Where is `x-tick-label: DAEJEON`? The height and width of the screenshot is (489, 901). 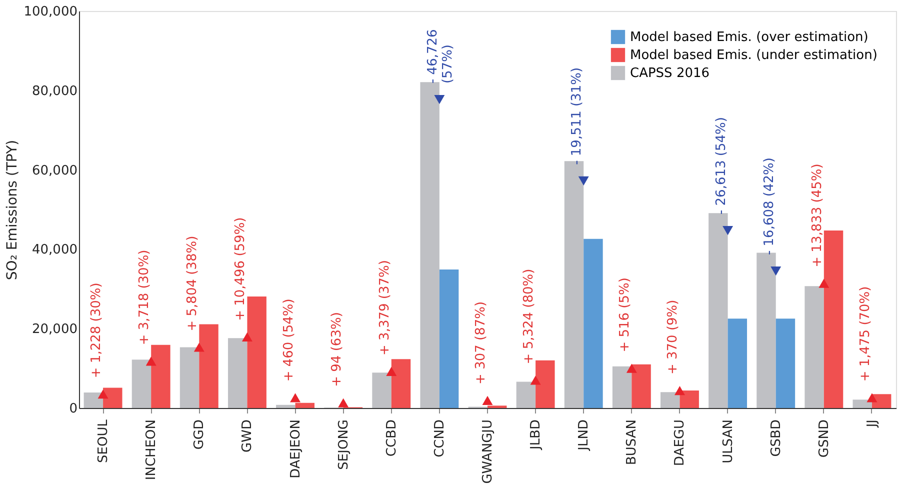 x-tick-label: DAEJEON is located at coordinates (296, 449).